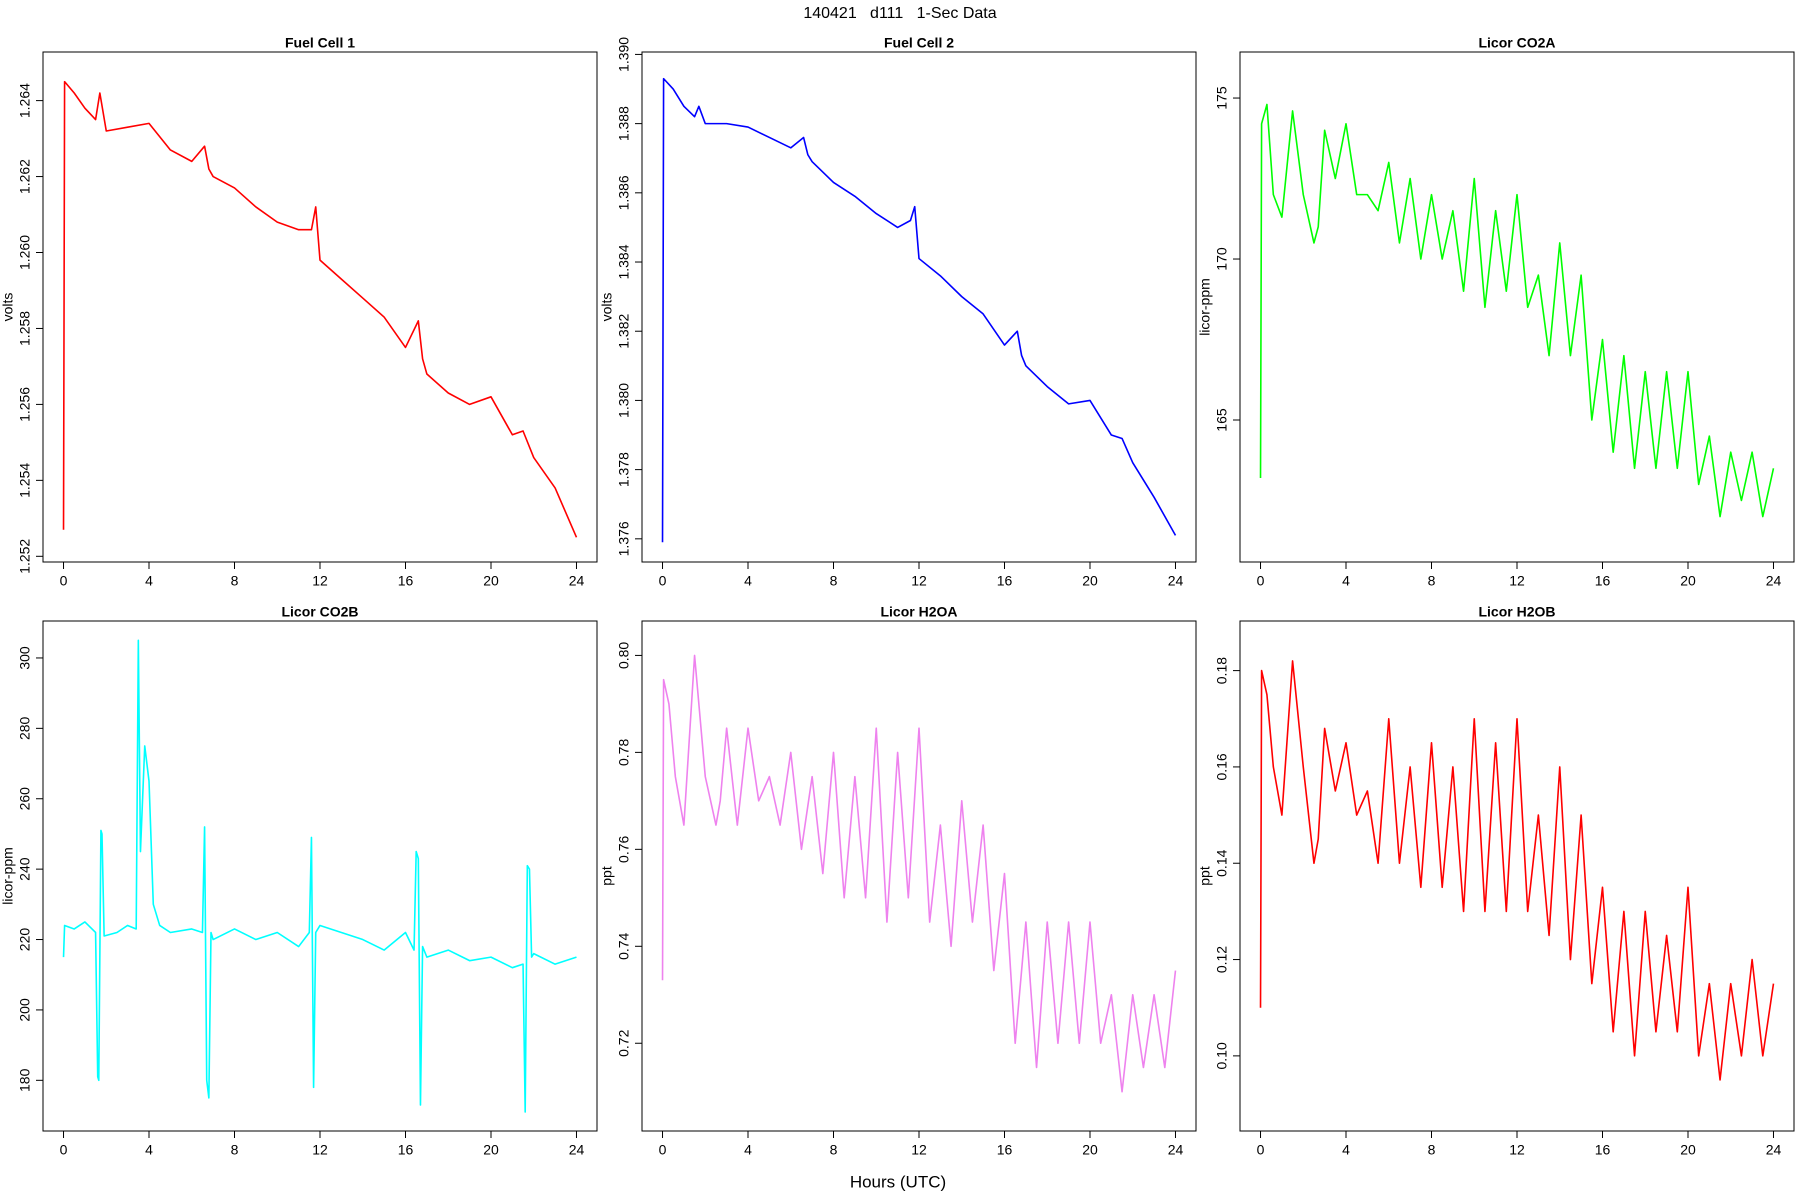 The height and width of the screenshot is (1200, 1800). What do you see at coordinates (1516, 43) in the screenshot?
I see `panel-title: Licor CO2A` at bounding box center [1516, 43].